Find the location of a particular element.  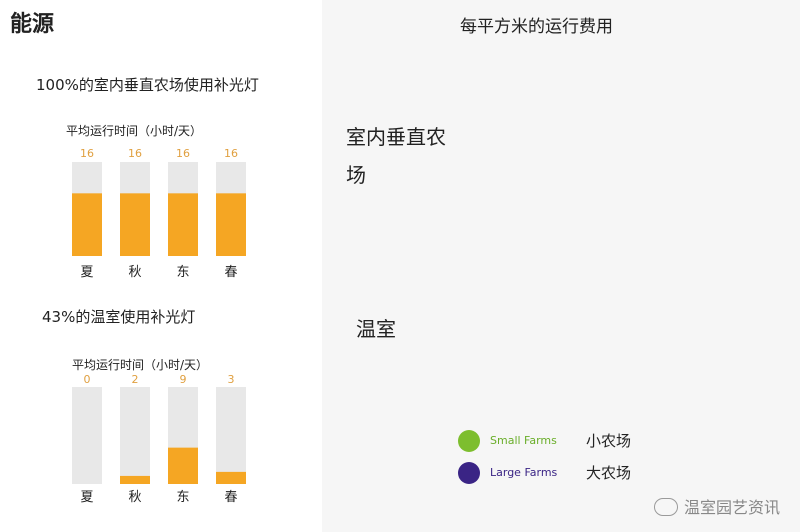

legend-small-cn: 小农场 is located at coordinates (609, 441).